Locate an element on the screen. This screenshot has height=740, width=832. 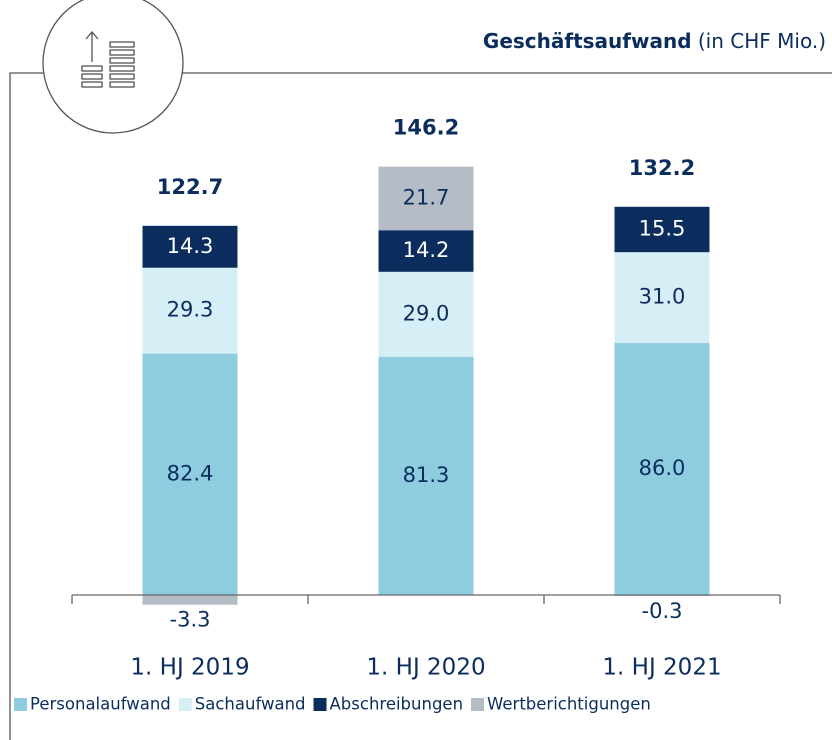
data-label: 29.0 is located at coordinates (426, 313).